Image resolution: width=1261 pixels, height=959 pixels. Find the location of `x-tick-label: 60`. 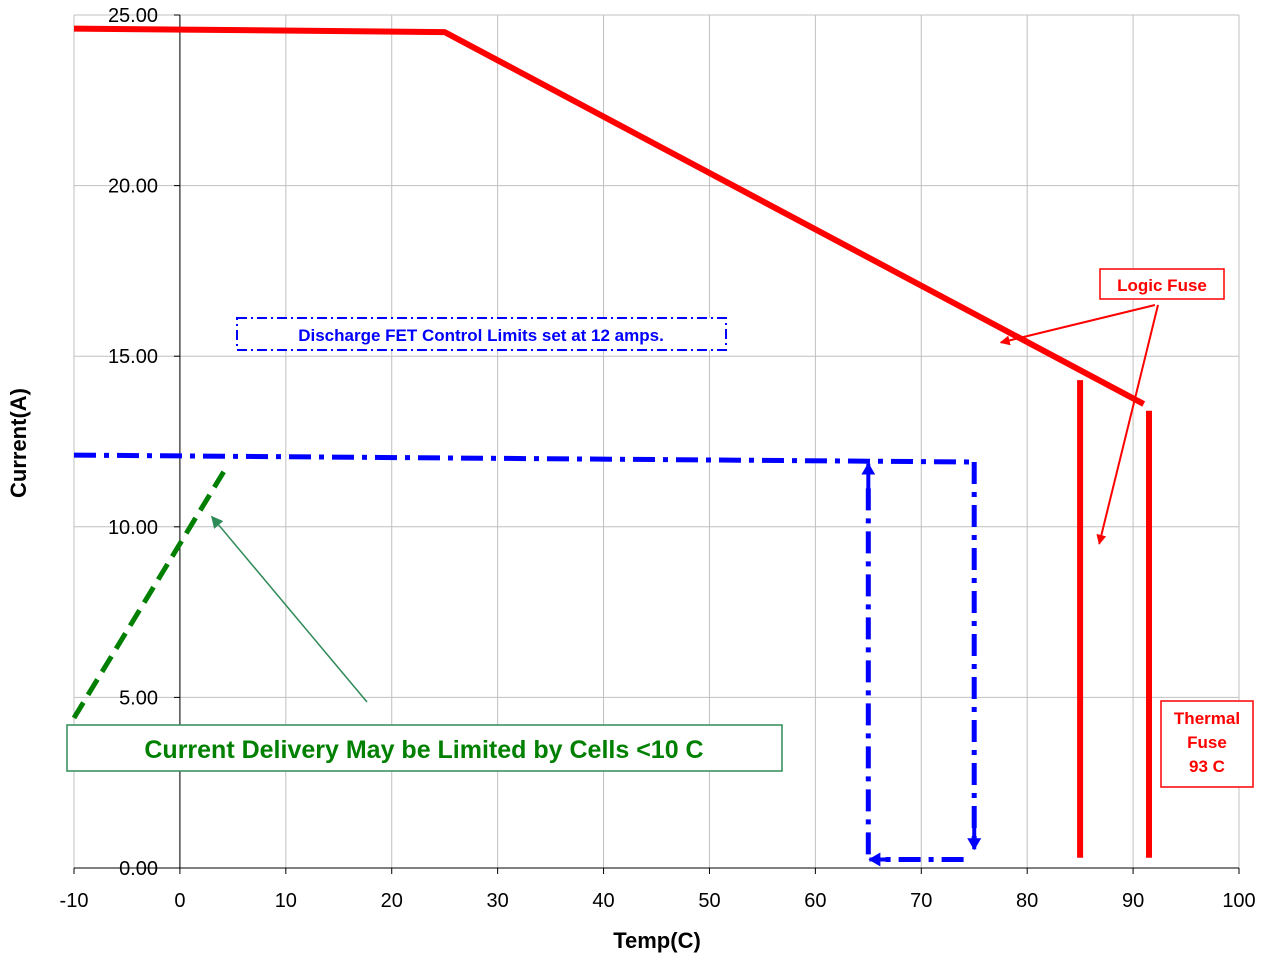

x-tick-label: 60 is located at coordinates (815, 901).